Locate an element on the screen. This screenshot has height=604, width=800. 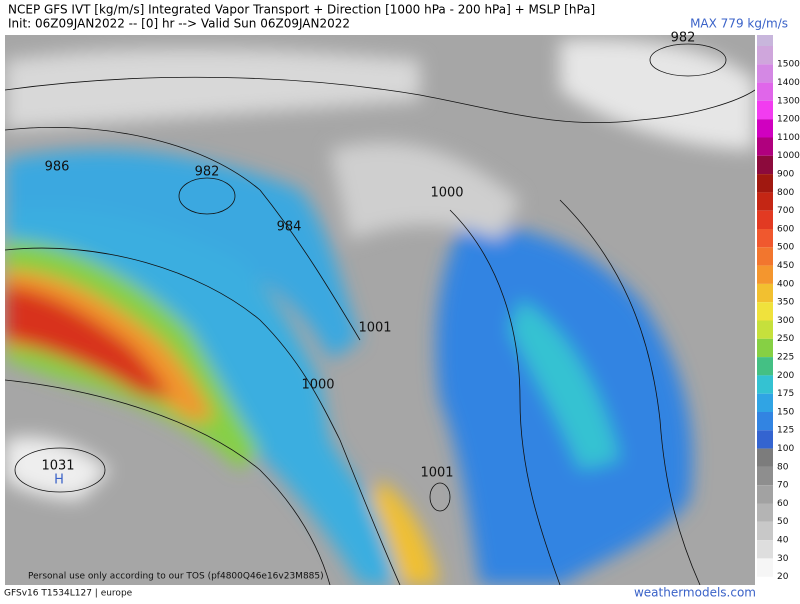
colorbar-label: 350 is located at coordinates (785, 303).